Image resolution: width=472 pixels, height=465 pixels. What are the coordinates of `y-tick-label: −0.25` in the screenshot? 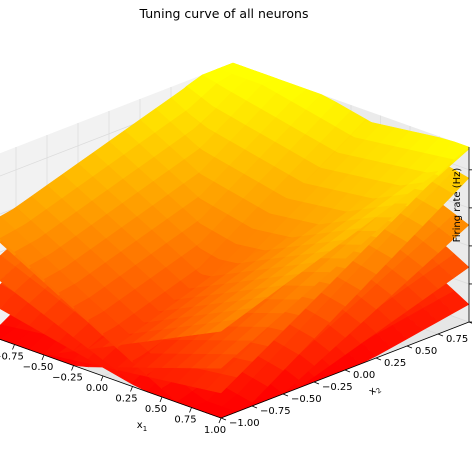 It's located at (337, 387).